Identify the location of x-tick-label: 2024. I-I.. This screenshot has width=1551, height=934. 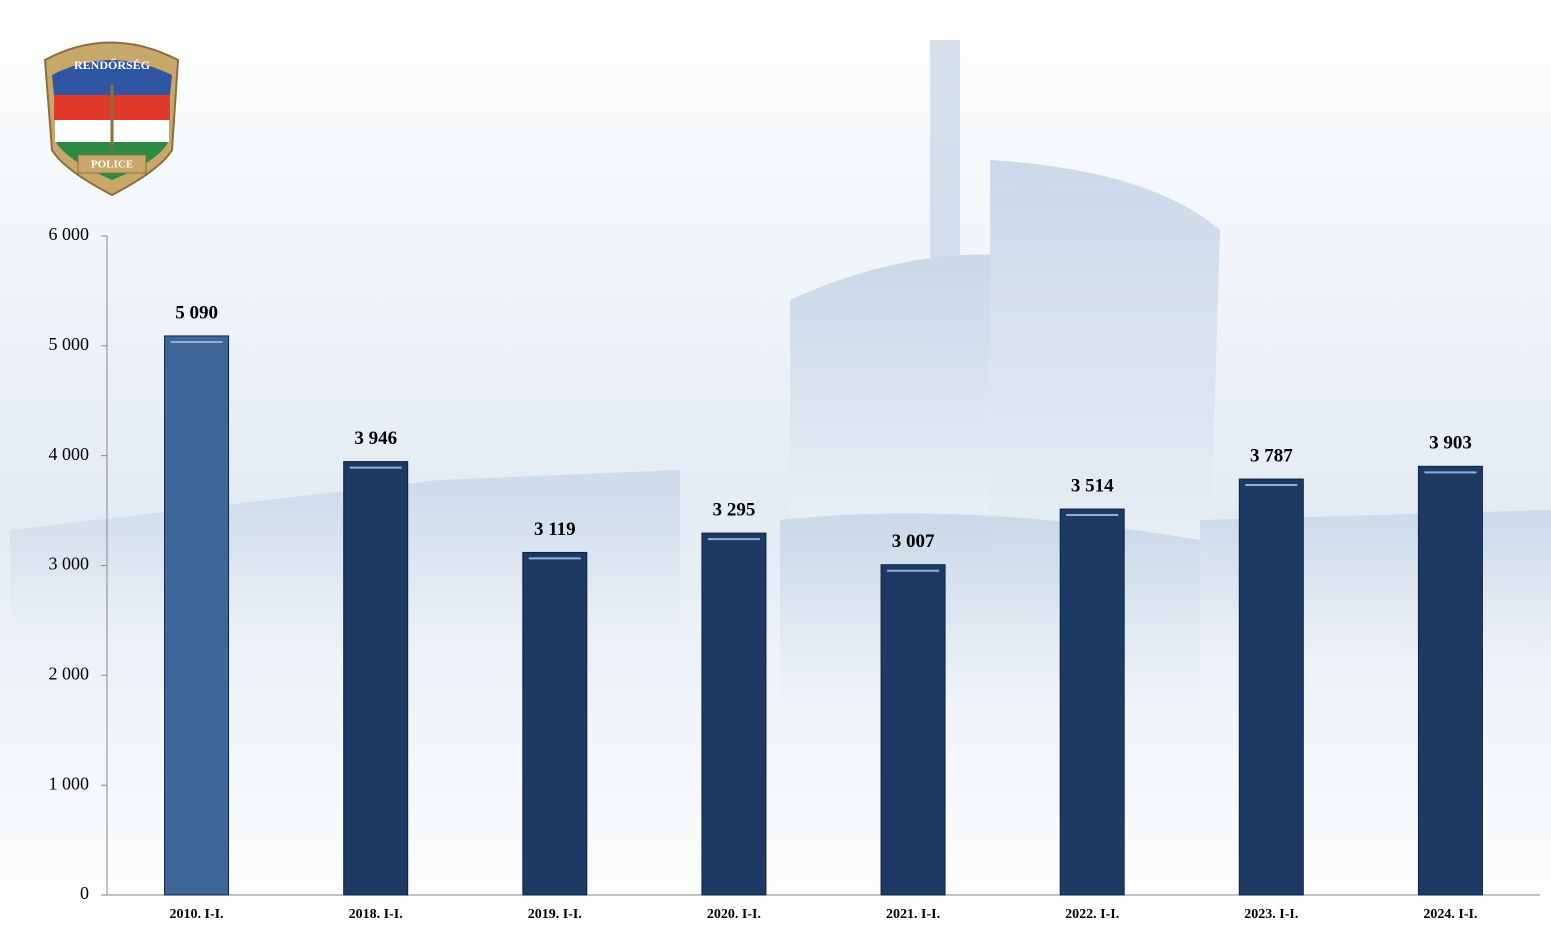
(1450, 914).